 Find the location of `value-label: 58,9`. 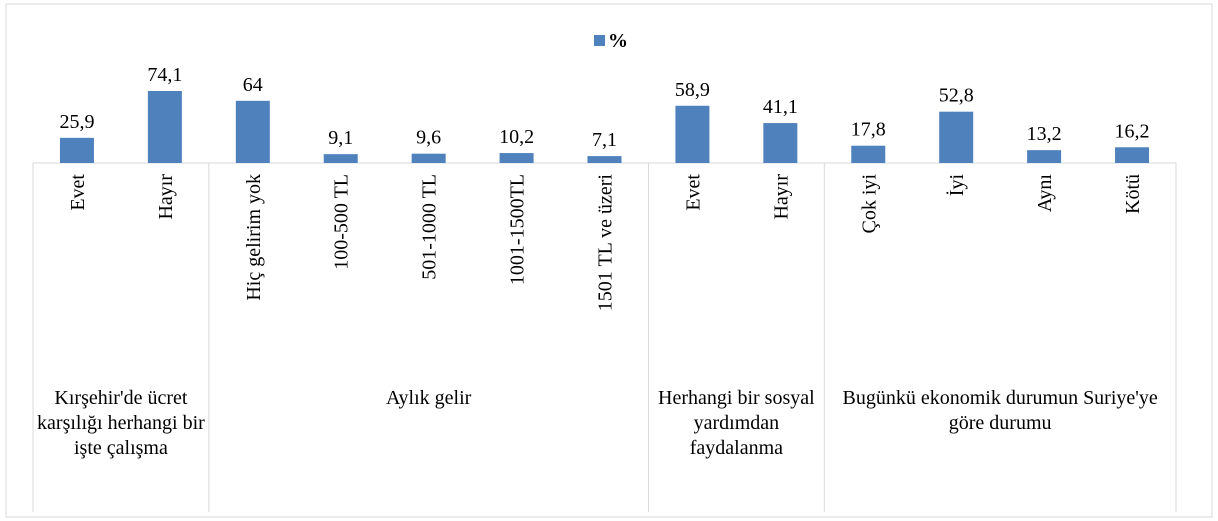

value-label: 58,9 is located at coordinates (692, 90).